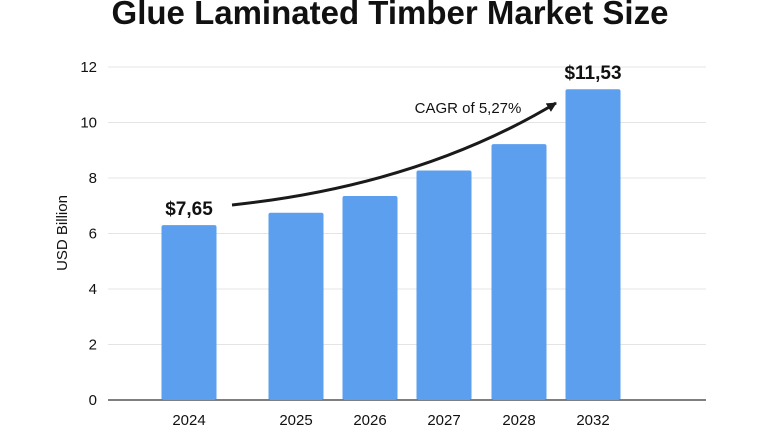 The image size is (780, 440). What do you see at coordinates (93, 178) in the screenshot?
I see `y-tick-label: 8` at bounding box center [93, 178].